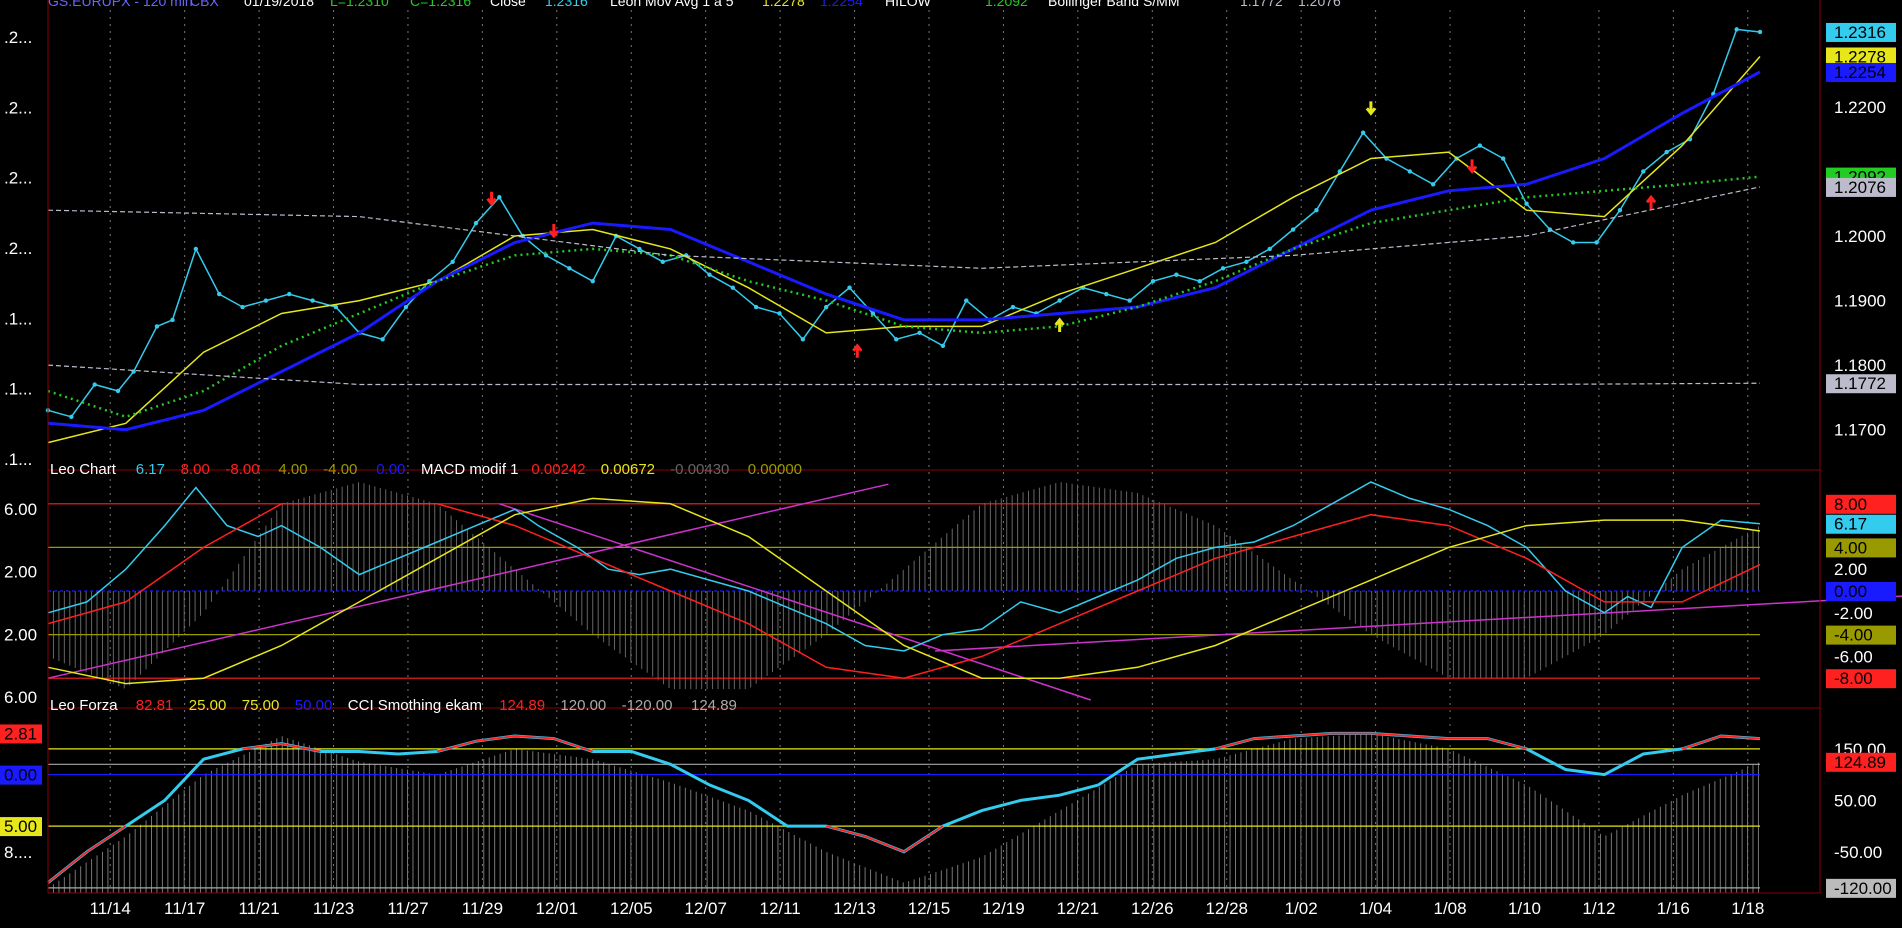 The height and width of the screenshot is (928, 1902). What do you see at coordinates (1860, 72) in the screenshot?
I see `right-axis-label: 1.2254` at bounding box center [1860, 72].